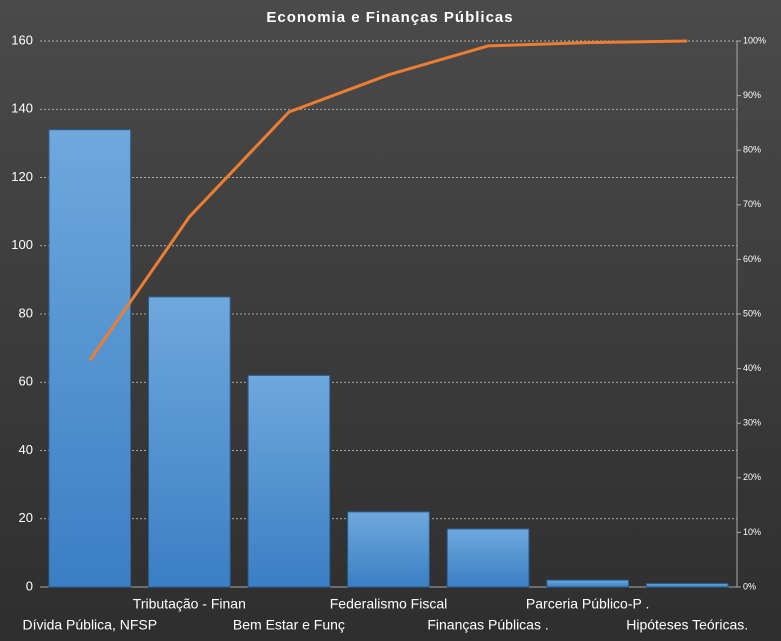  What do you see at coordinates (22, 176) in the screenshot?
I see `y-tick-label: 120` at bounding box center [22, 176].